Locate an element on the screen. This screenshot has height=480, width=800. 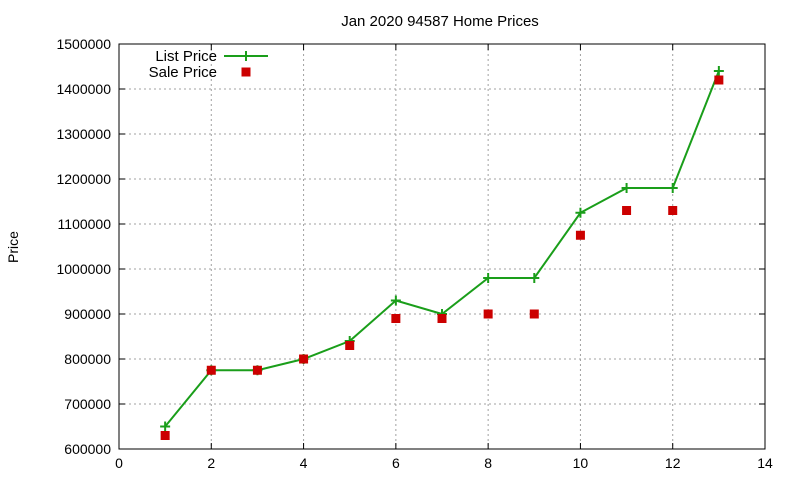
legend-square-swatch is located at coordinates (246, 72).